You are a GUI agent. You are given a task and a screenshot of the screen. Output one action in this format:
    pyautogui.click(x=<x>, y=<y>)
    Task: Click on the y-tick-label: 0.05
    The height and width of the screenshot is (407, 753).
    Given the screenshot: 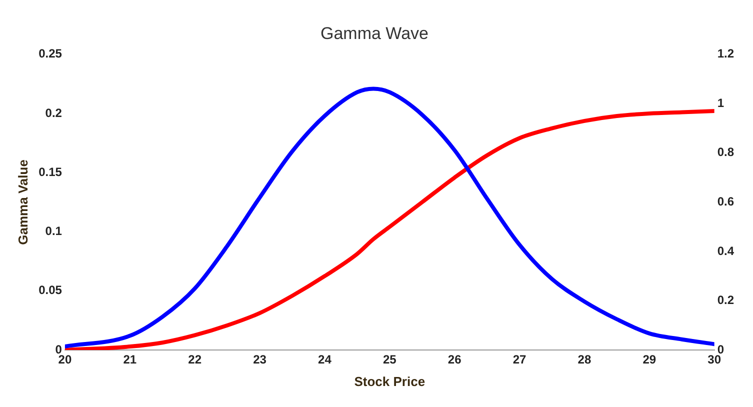 What is the action you would take?
    pyautogui.click(x=50, y=290)
    